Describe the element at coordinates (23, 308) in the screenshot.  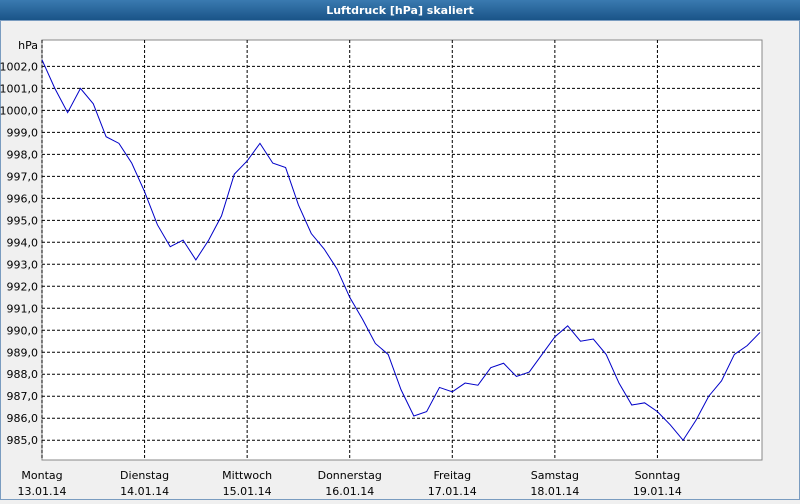
I see `y-tick-label: 991,0` at that location.